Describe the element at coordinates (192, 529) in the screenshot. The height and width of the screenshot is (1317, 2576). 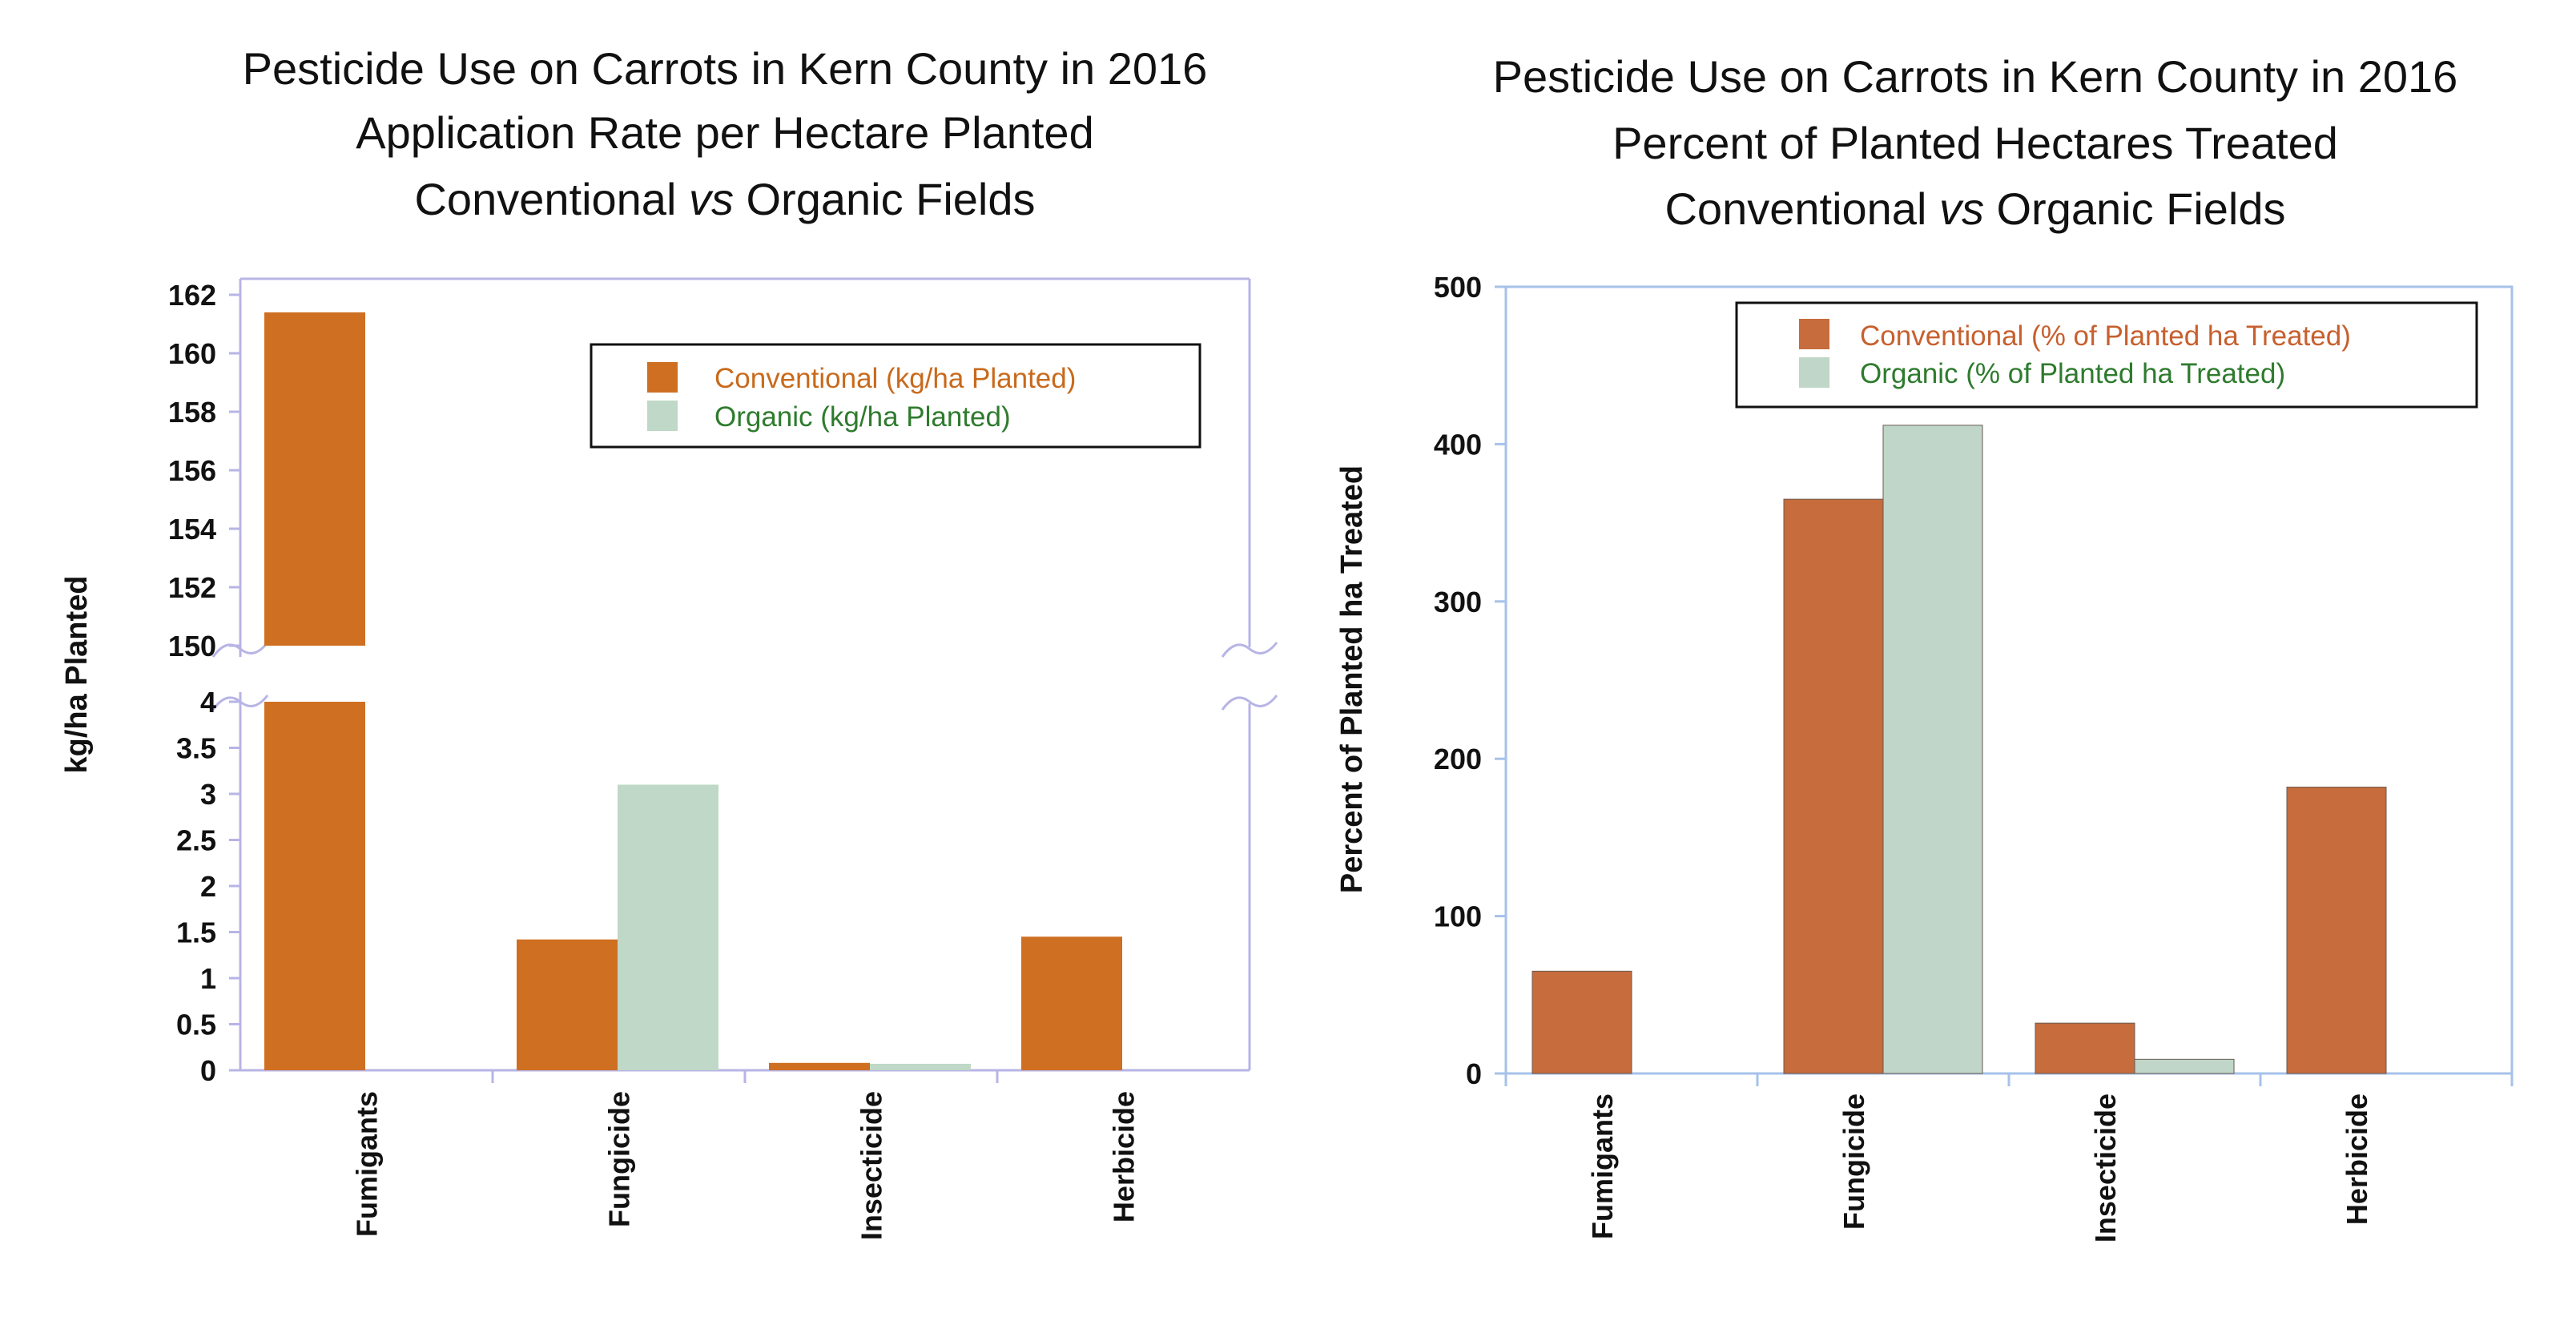
I see `y-tick-label: 154` at that location.